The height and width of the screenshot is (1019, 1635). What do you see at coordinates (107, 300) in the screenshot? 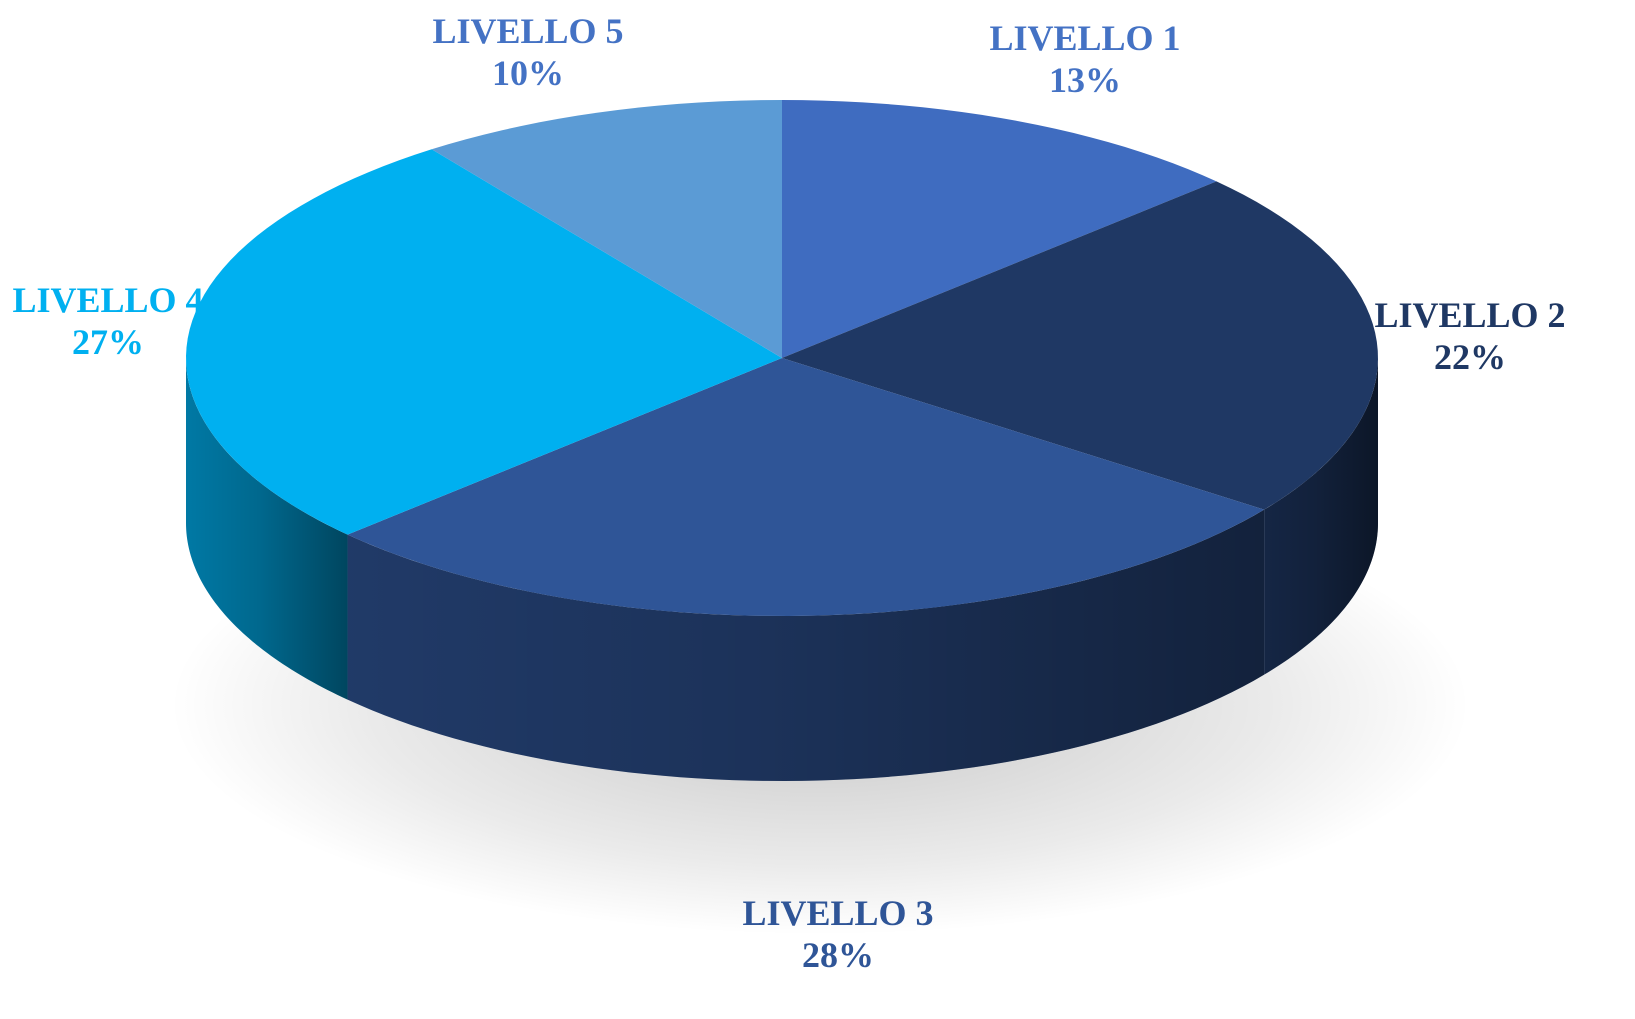
I see `slice-label-name: LIVELLO 4` at bounding box center [107, 300].